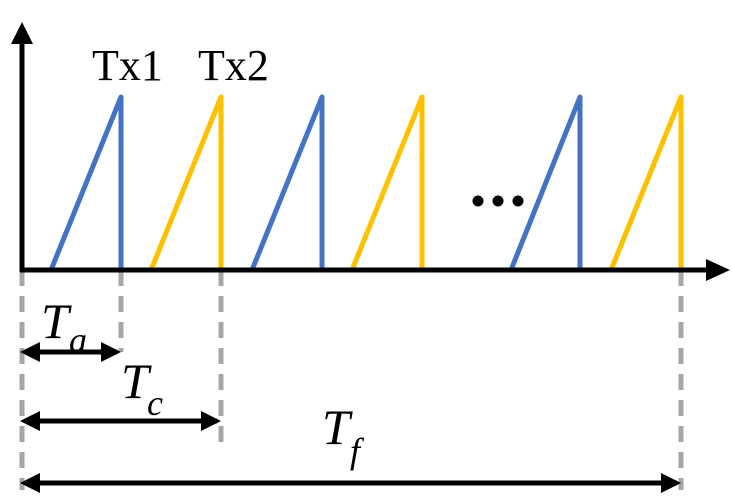  What do you see at coordinates (233, 65) in the screenshot?
I see `tx2-label: Tx2` at bounding box center [233, 65].